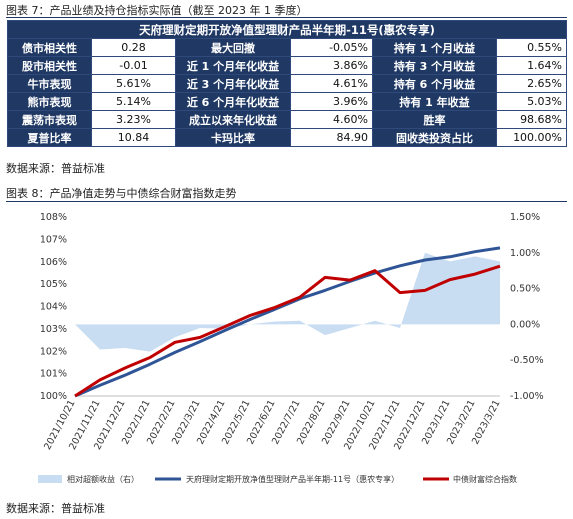 This screenshot has height=519, width=573. What do you see at coordinates (531, 65) in the screenshot?
I see `metric-value: 1.64%` at bounding box center [531, 65].